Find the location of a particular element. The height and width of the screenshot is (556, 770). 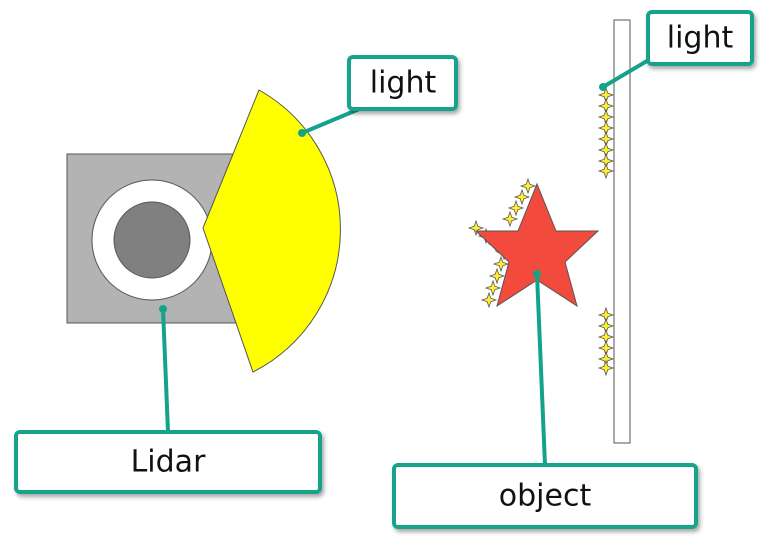

wall-reflection-upper is located at coordinates (606, 133).